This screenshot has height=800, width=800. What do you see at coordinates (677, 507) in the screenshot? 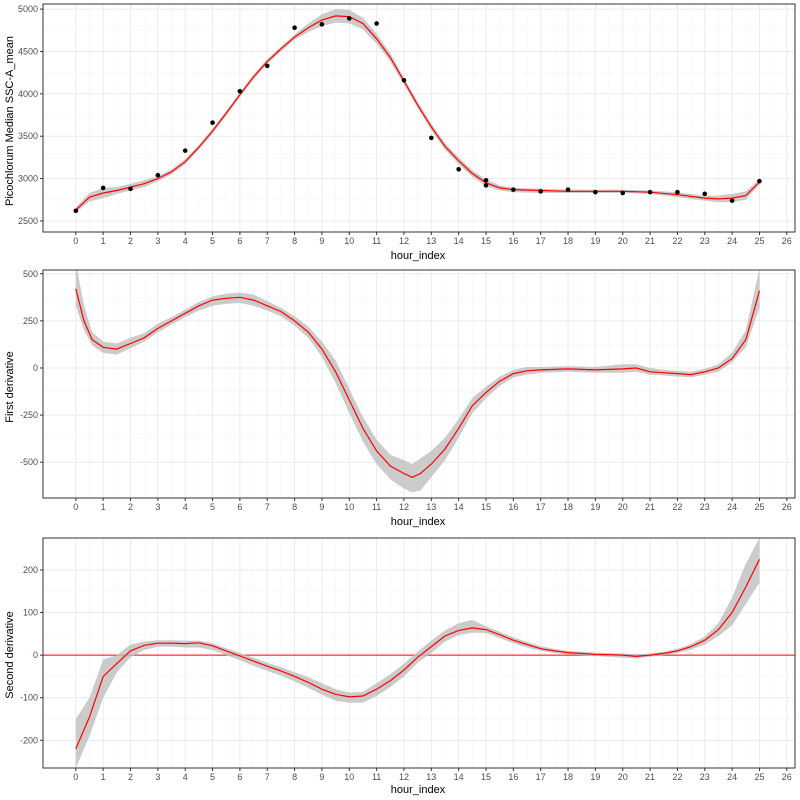
I see `panel-1-x-tick-label: 22` at bounding box center [677, 507].